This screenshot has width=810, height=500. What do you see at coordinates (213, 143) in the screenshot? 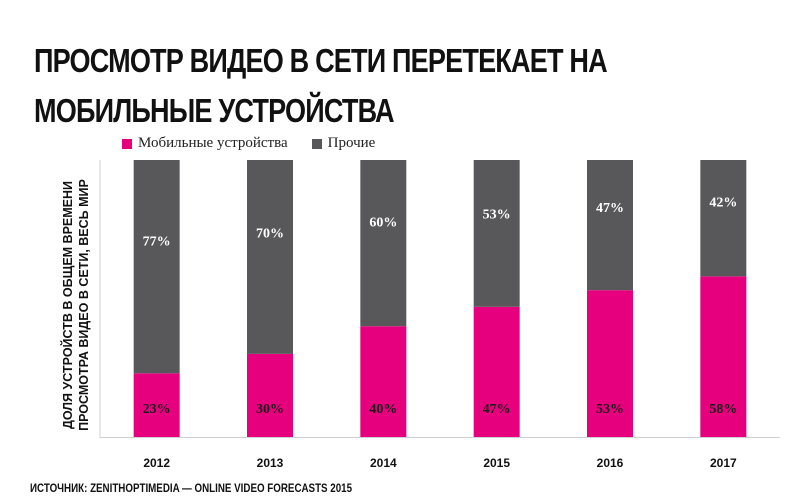
I see `legend-label-mobile: Мобильные устройства` at bounding box center [213, 143].